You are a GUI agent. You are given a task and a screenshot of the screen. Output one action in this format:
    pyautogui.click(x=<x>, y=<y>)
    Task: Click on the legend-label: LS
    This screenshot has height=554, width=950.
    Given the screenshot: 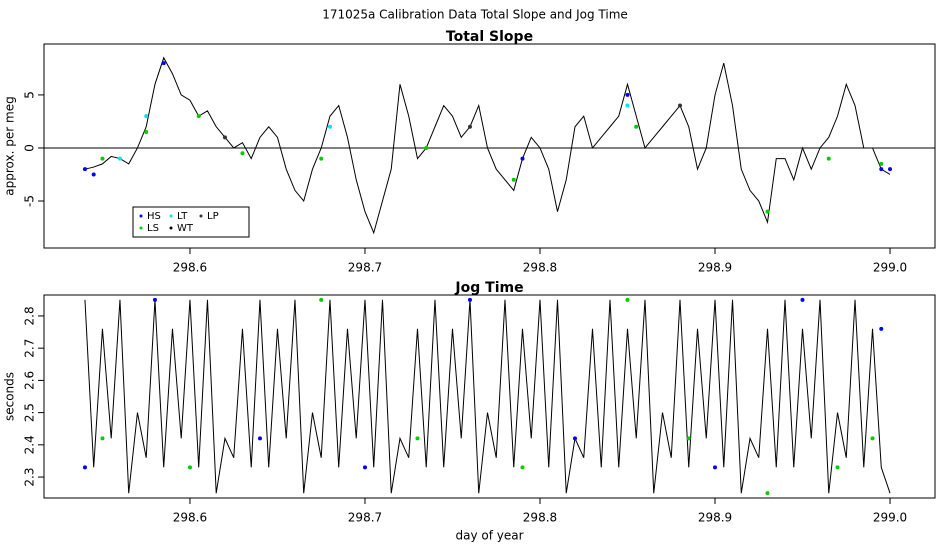 What is the action you would take?
    pyautogui.click(x=153, y=228)
    